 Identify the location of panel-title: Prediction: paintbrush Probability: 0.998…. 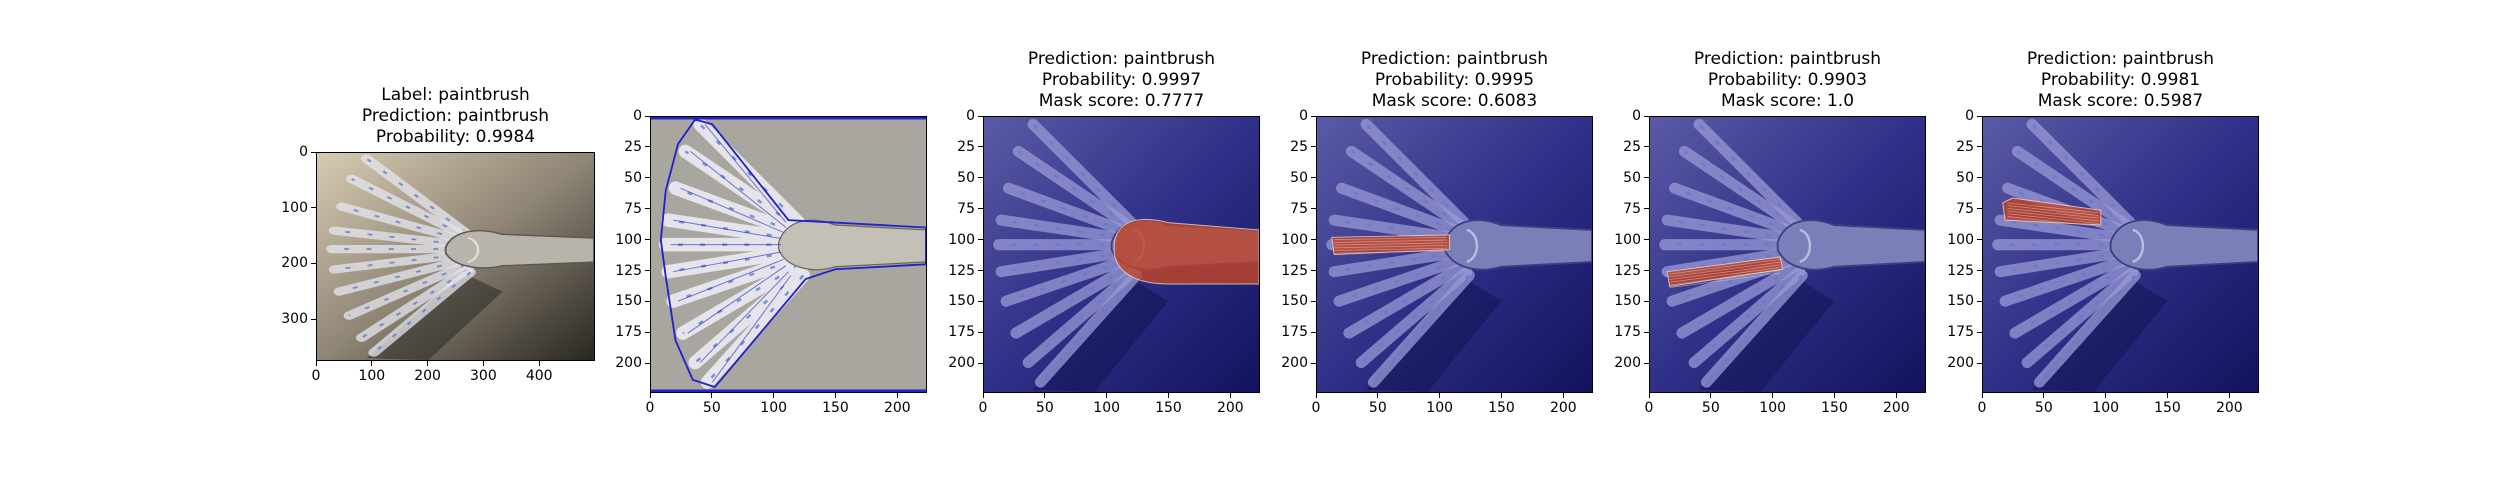
(2120, 80).